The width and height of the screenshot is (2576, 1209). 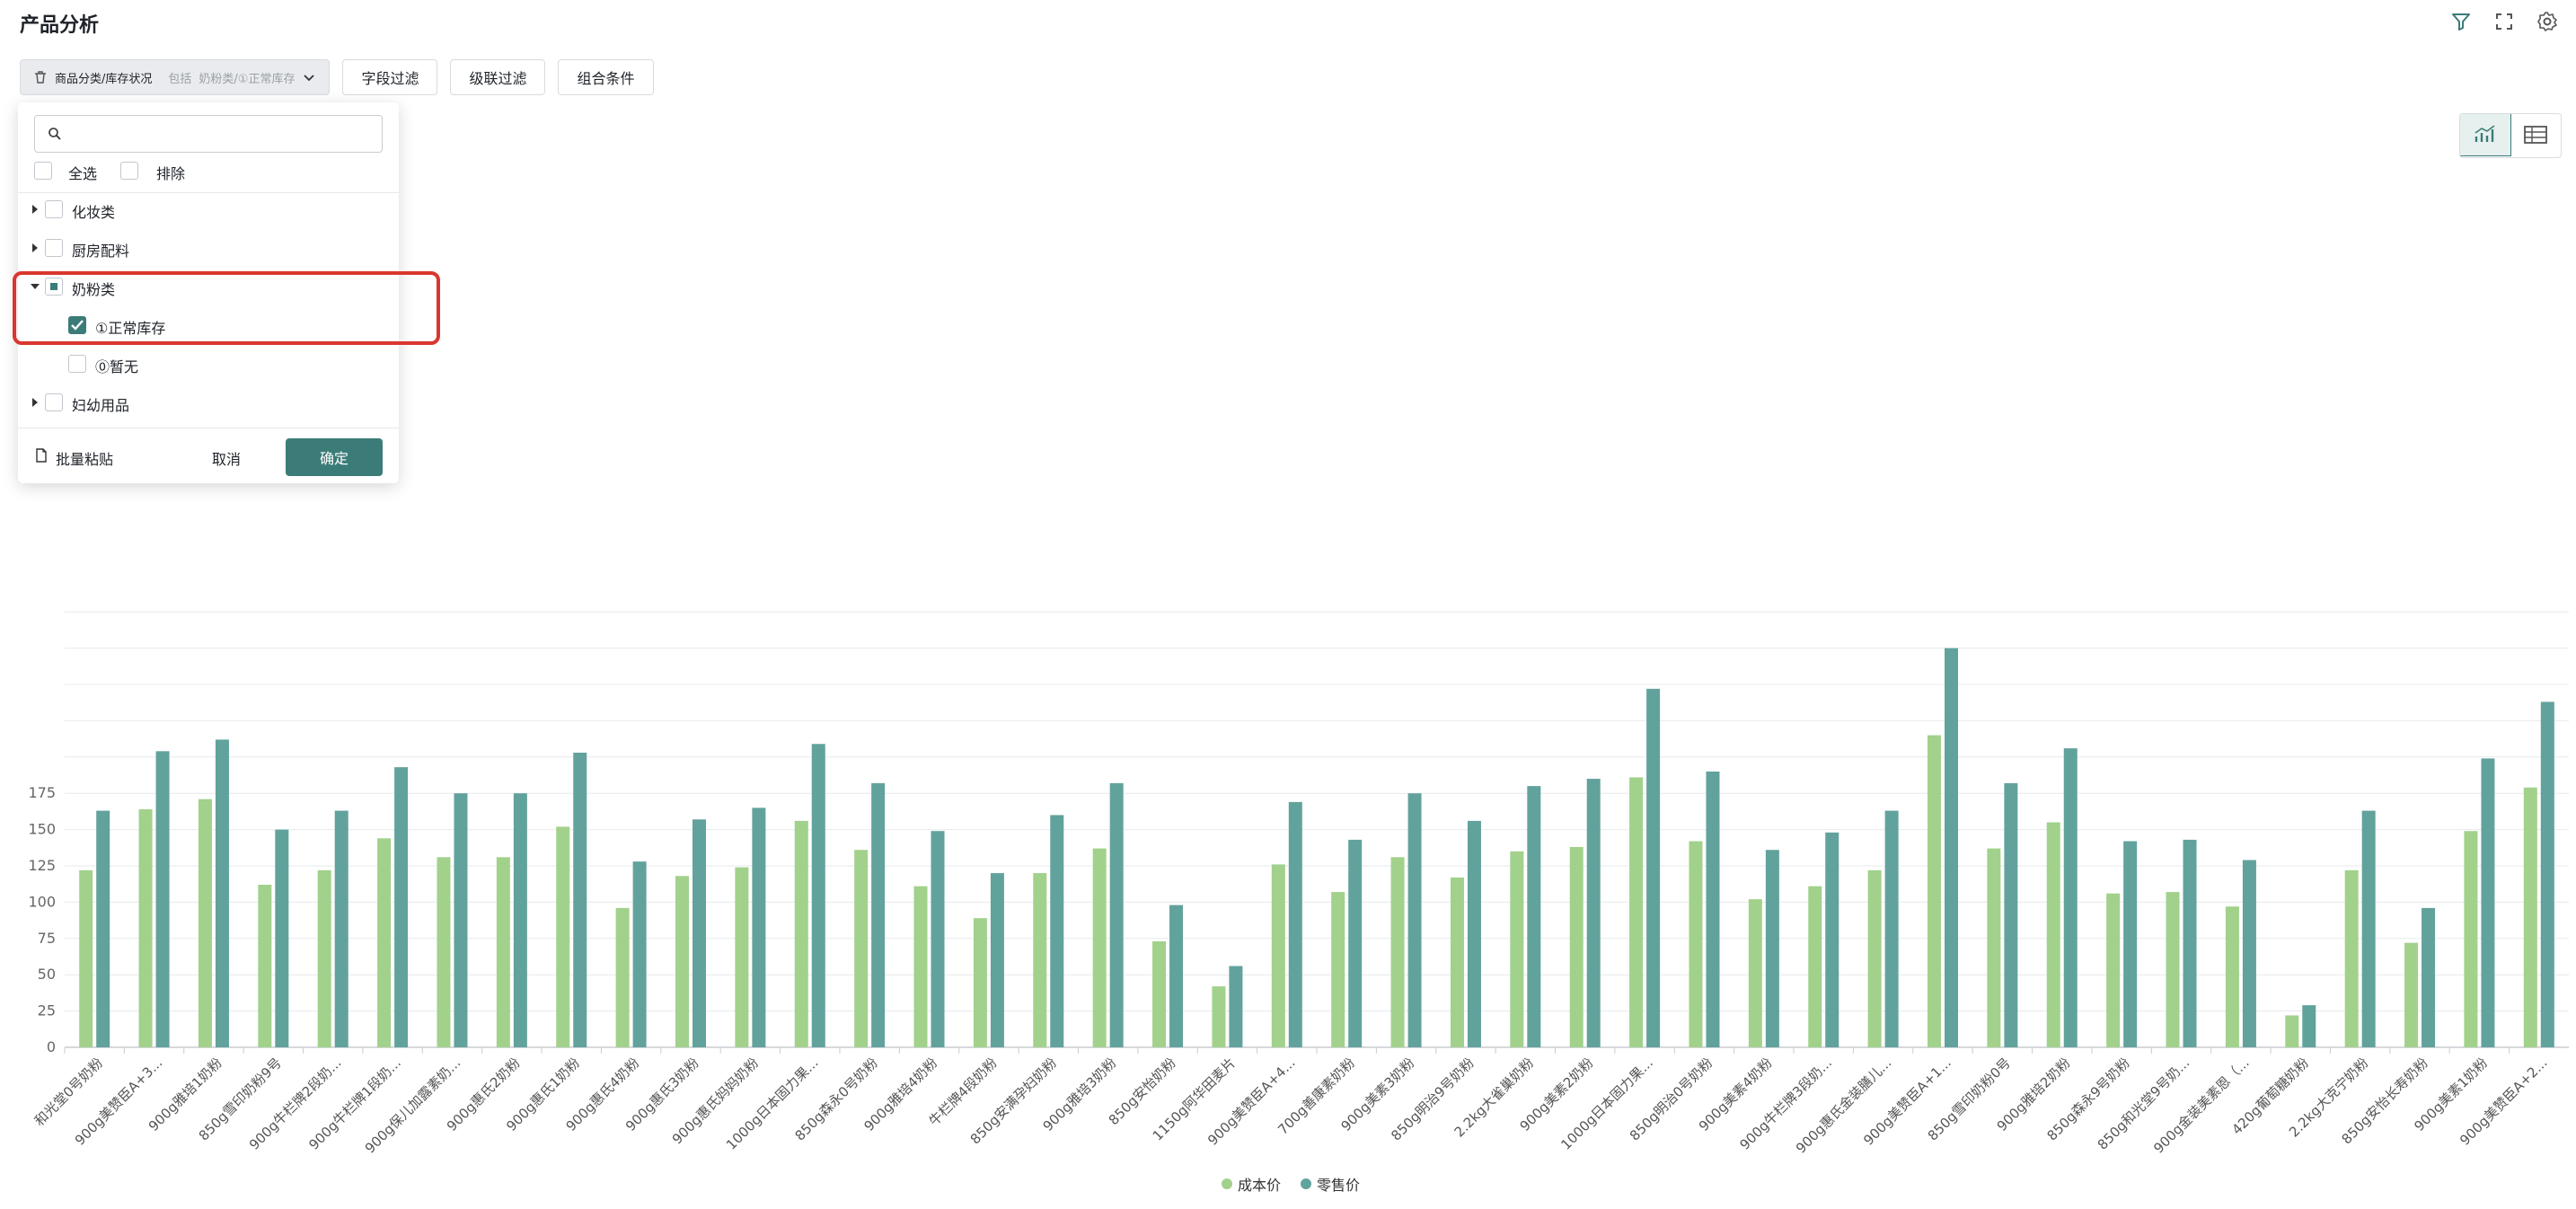 What do you see at coordinates (54, 287) in the screenshot?
I see `tree-checkbox-milk-powder` at bounding box center [54, 287].